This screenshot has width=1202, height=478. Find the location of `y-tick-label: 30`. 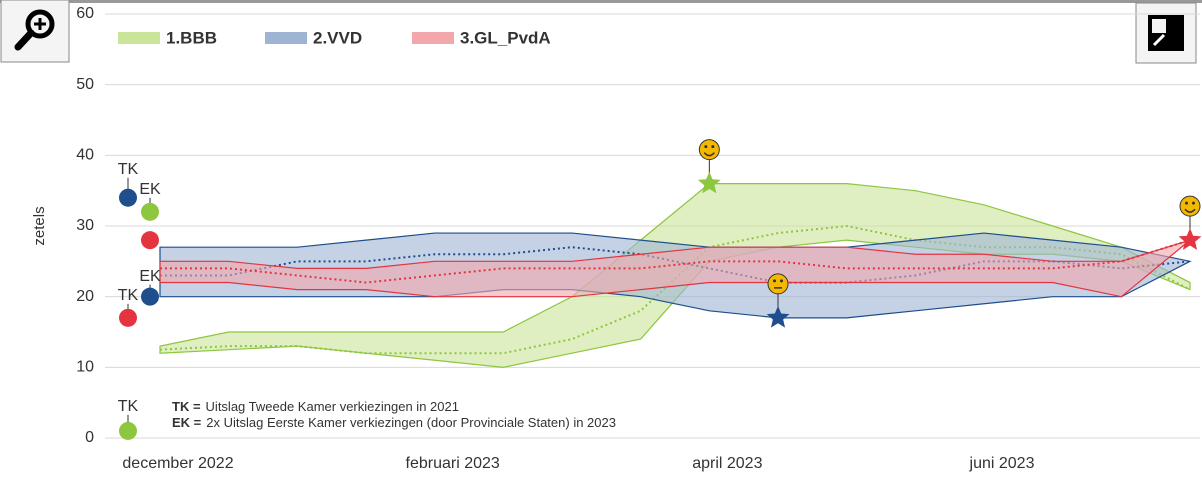

y-tick-label: 30 is located at coordinates (85, 225).